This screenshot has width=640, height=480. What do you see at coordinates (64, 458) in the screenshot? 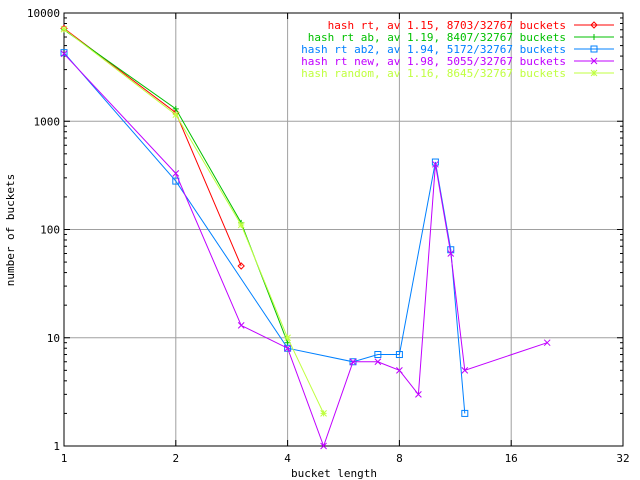
I see `x-tick-label: 1` at bounding box center [64, 458].